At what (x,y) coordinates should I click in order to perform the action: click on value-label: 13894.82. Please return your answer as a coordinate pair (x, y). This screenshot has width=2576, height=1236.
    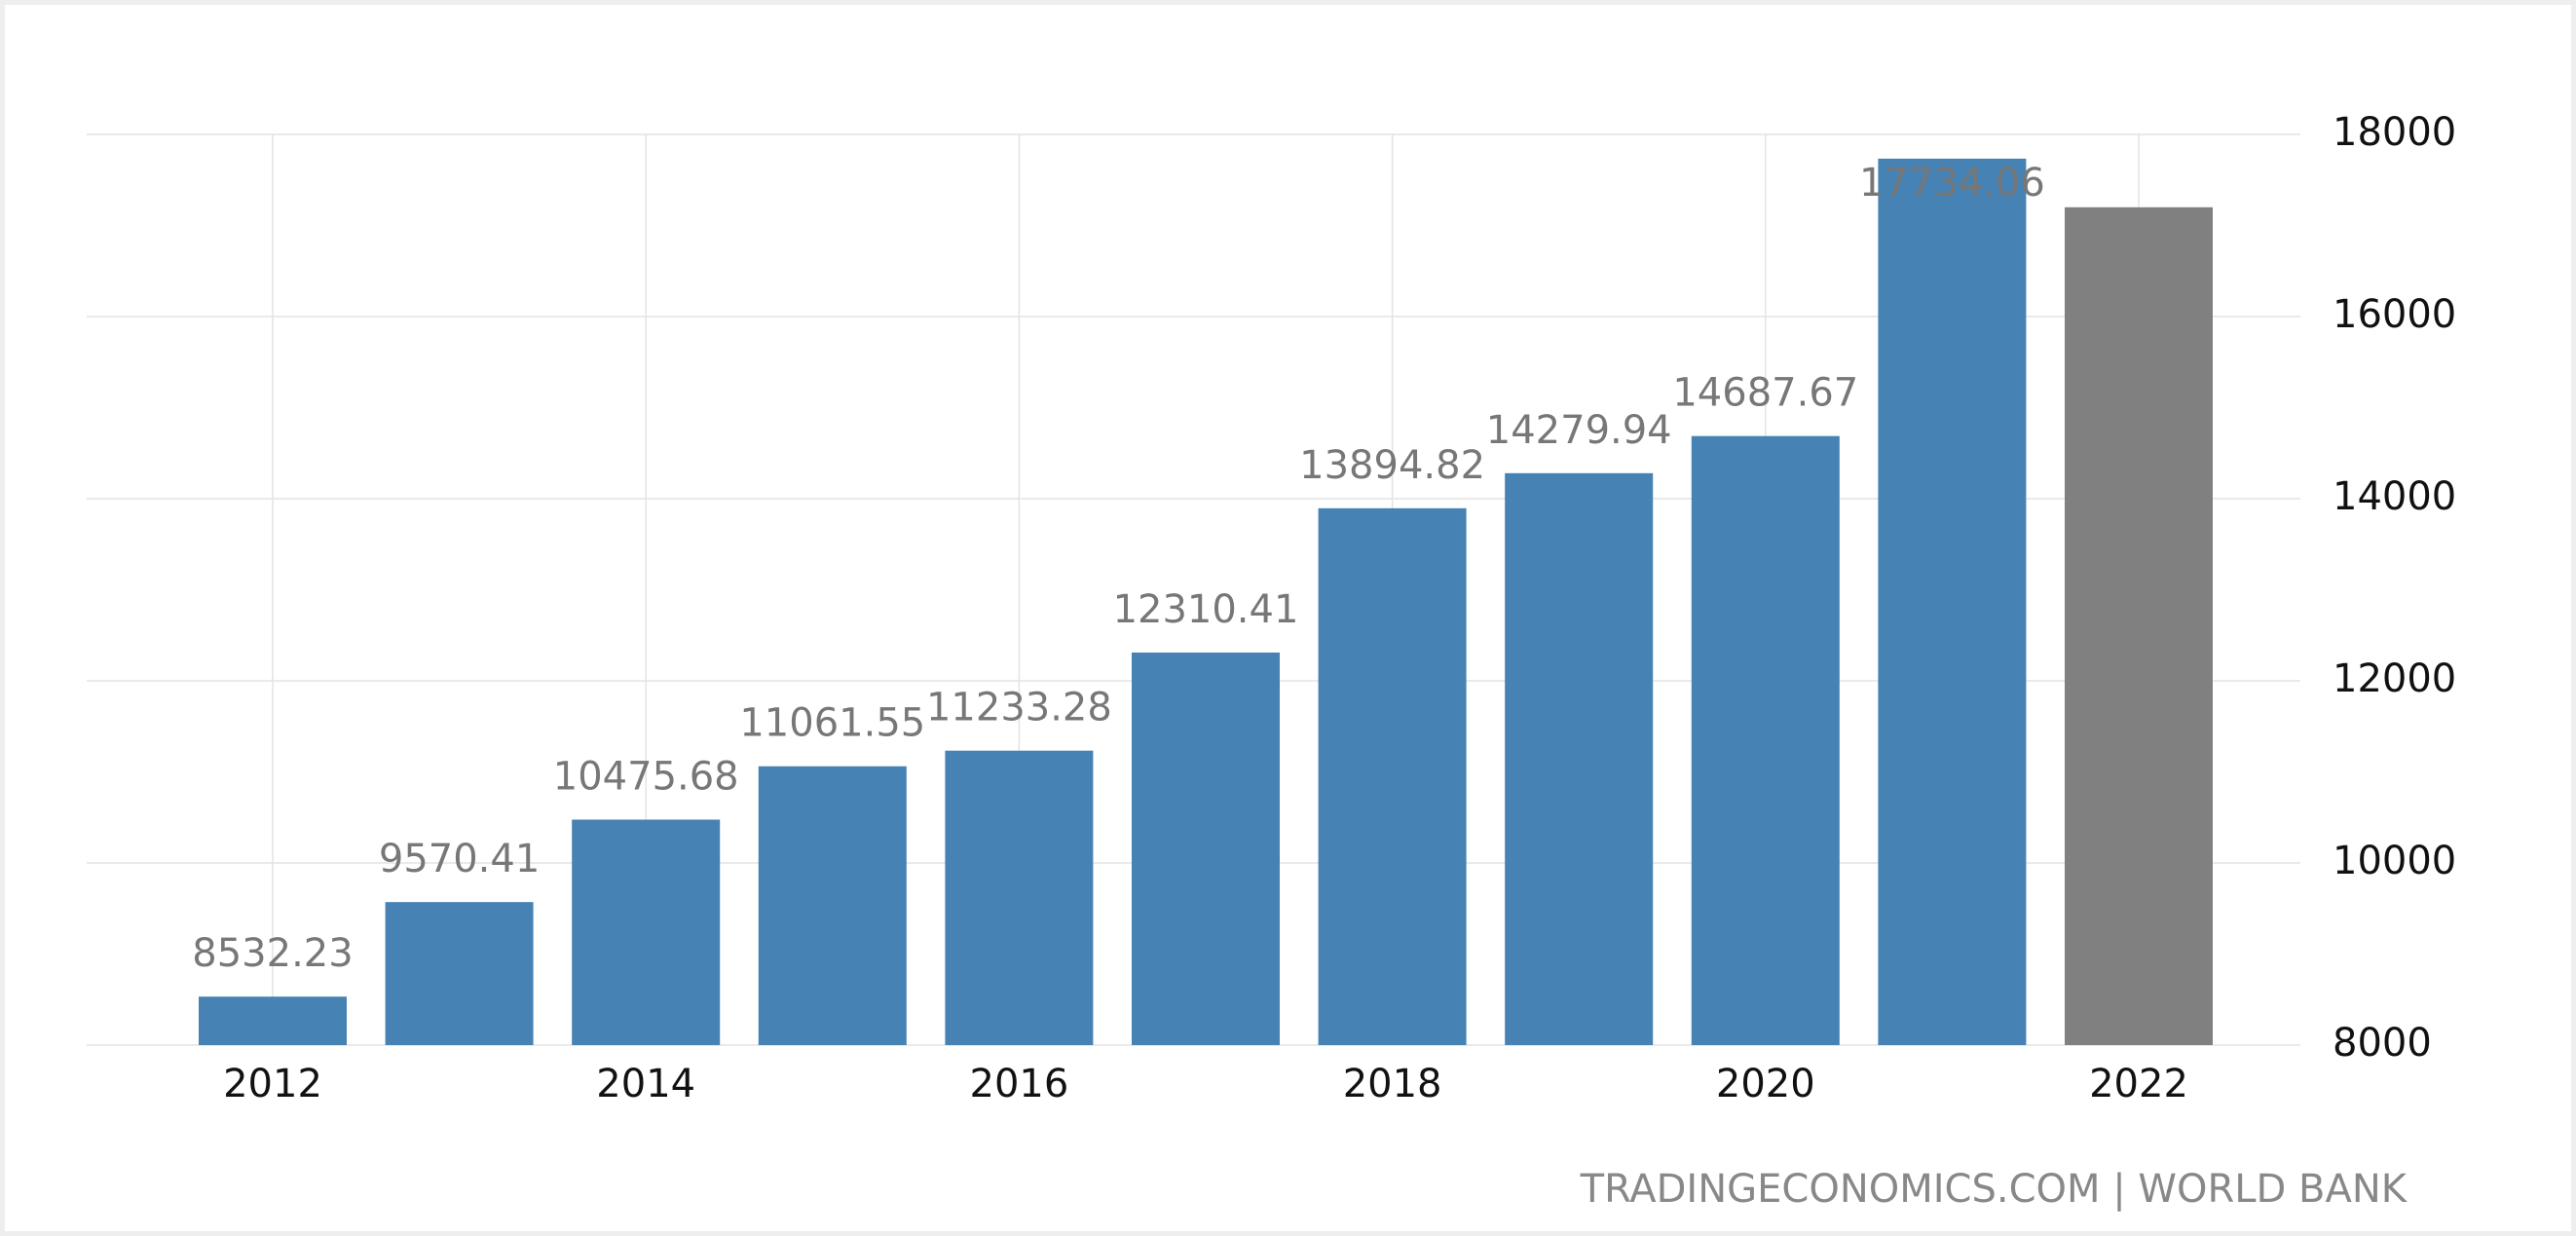
    Looking at the image, I should click on (1392, 465).